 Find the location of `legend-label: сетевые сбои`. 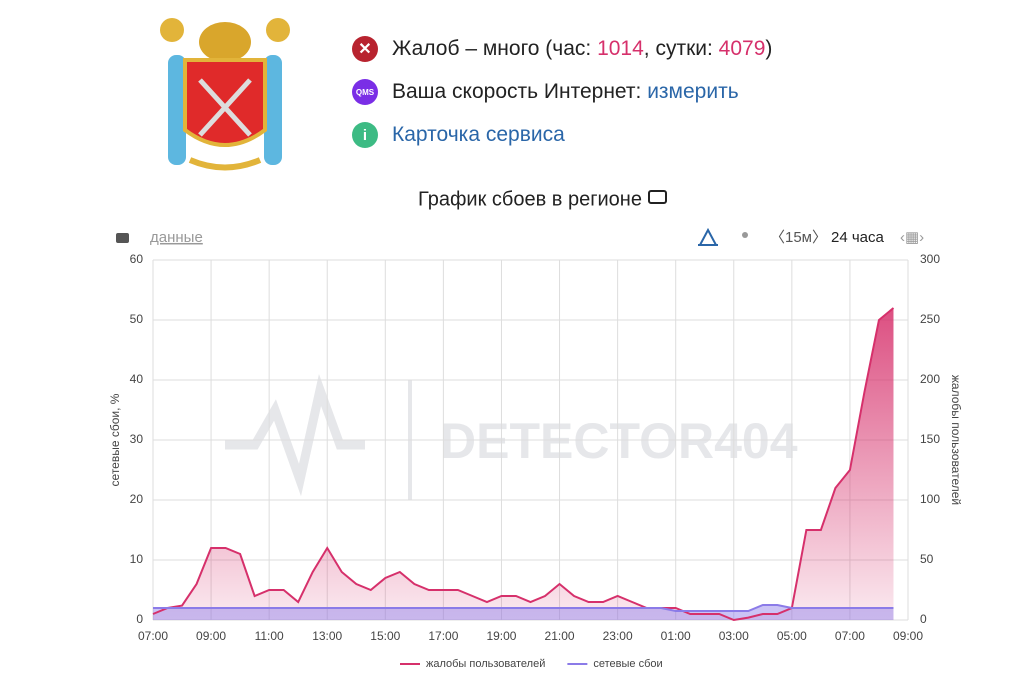

legend-label: сетевые сбои is located at coordinates (627, 664).